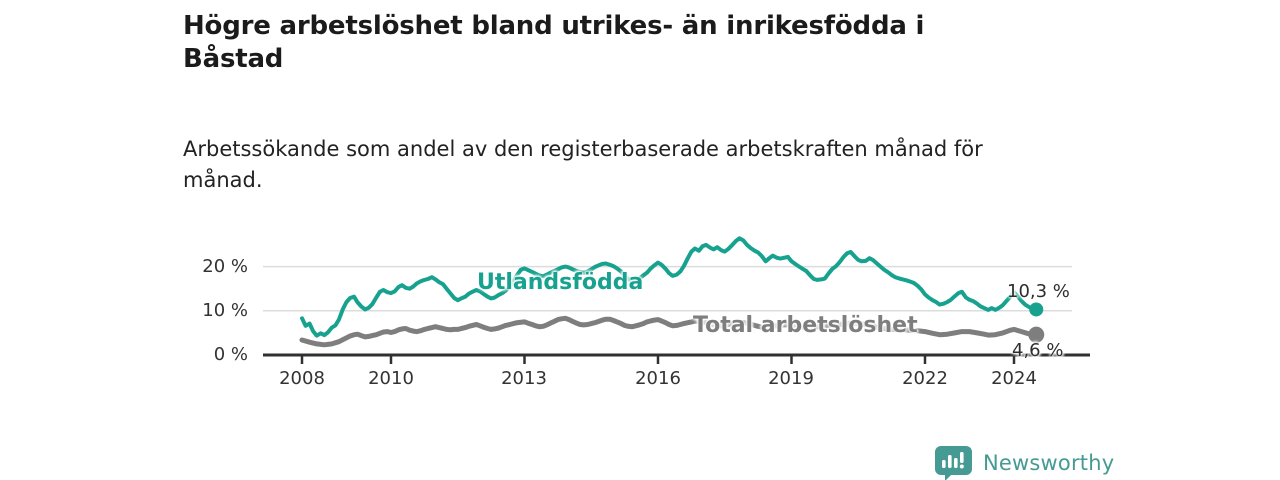 The image size is (1280, 480). What do you see at coordinates (658, 378) in the screenshot?
I see `x-tick-label-2016: 2016` at bounding box center [658, 378].